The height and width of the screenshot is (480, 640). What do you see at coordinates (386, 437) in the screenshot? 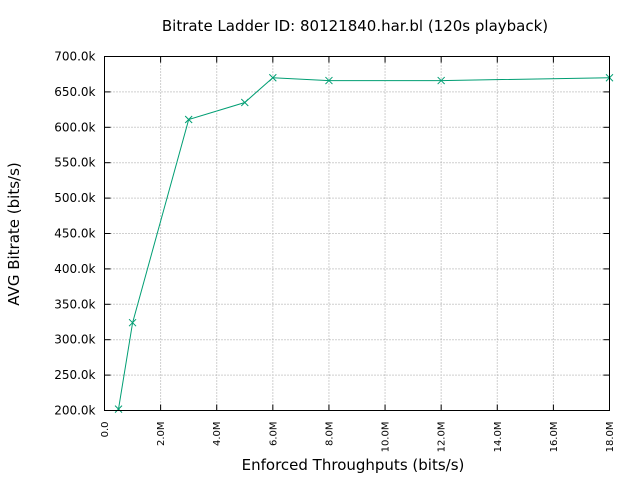
I see `x-tick-label: 10.0M` at bounding box center [386, 437].